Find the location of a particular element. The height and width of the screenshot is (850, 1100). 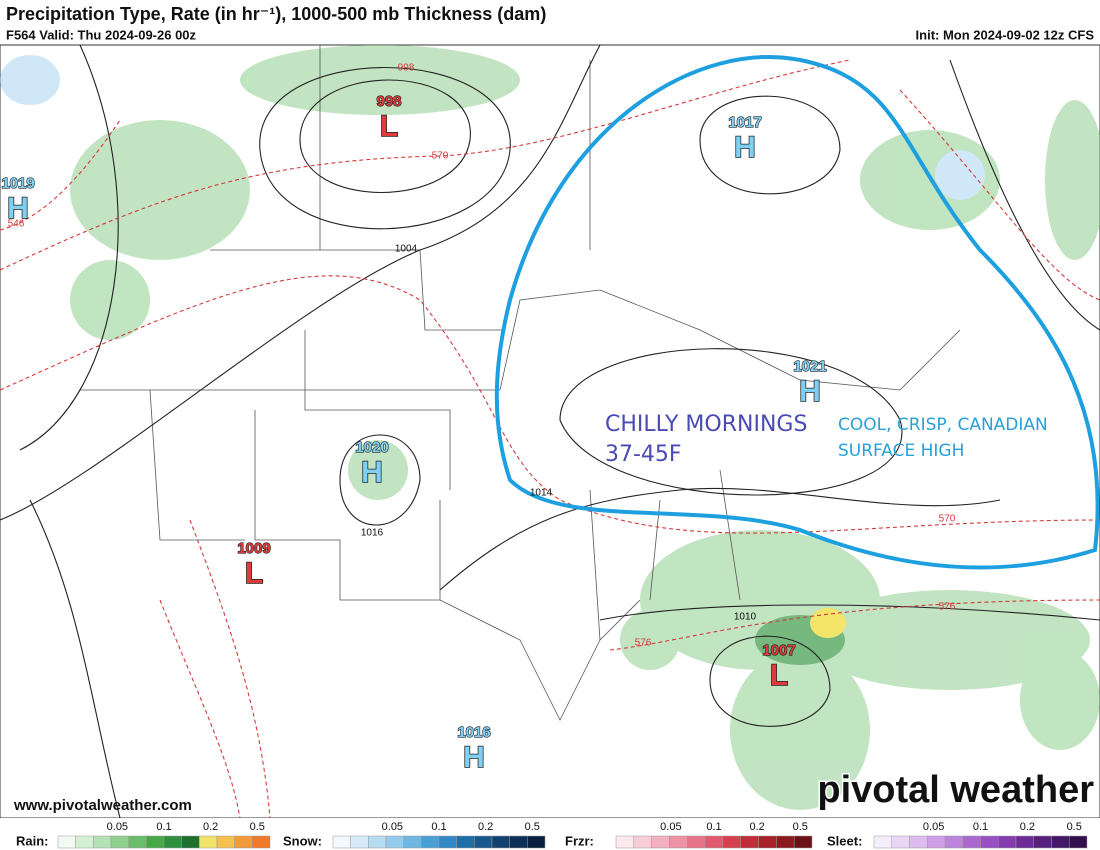

annotation: COOL, CRISP, CANADIAN is located at coordinates (943, 425).